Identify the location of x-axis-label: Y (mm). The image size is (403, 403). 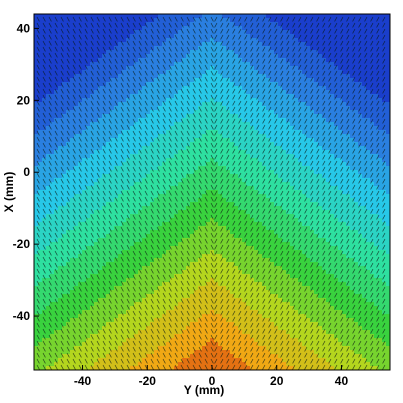
(204, 390).